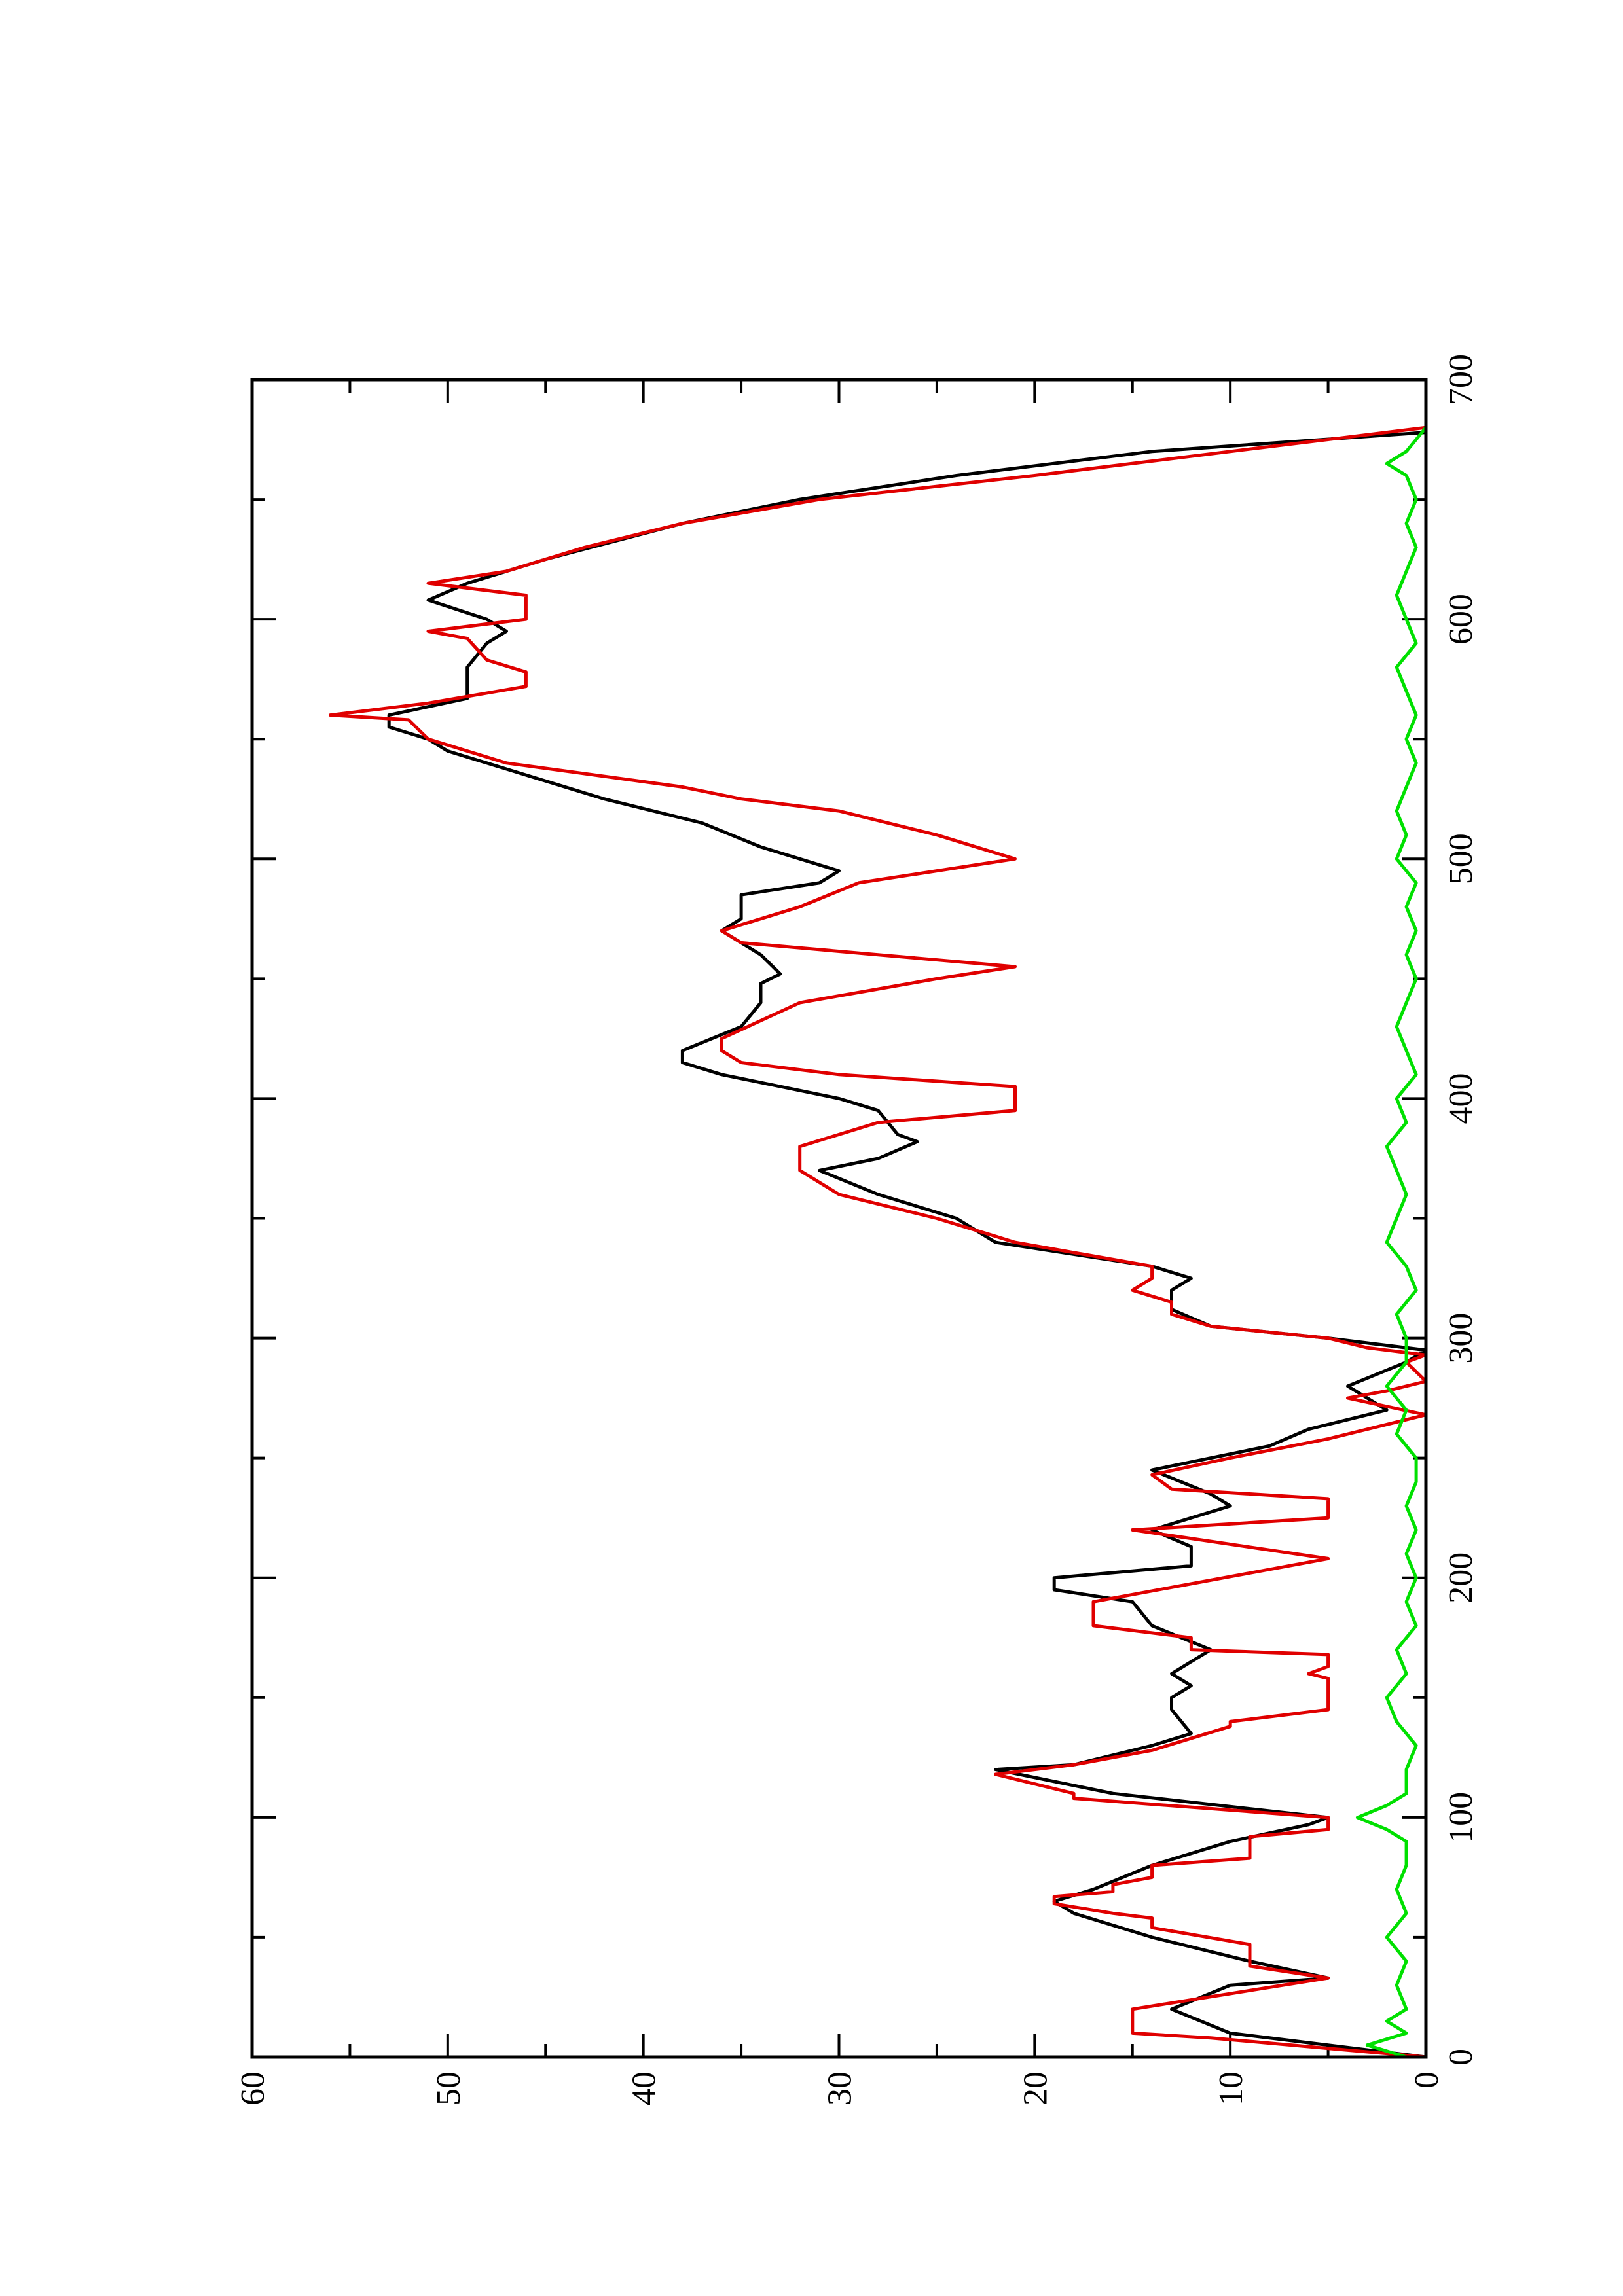 Image resolution: width=1623 pixels, height=2296 pixels. I want to click on x-tick-label: 200, so click(1461, 1578).